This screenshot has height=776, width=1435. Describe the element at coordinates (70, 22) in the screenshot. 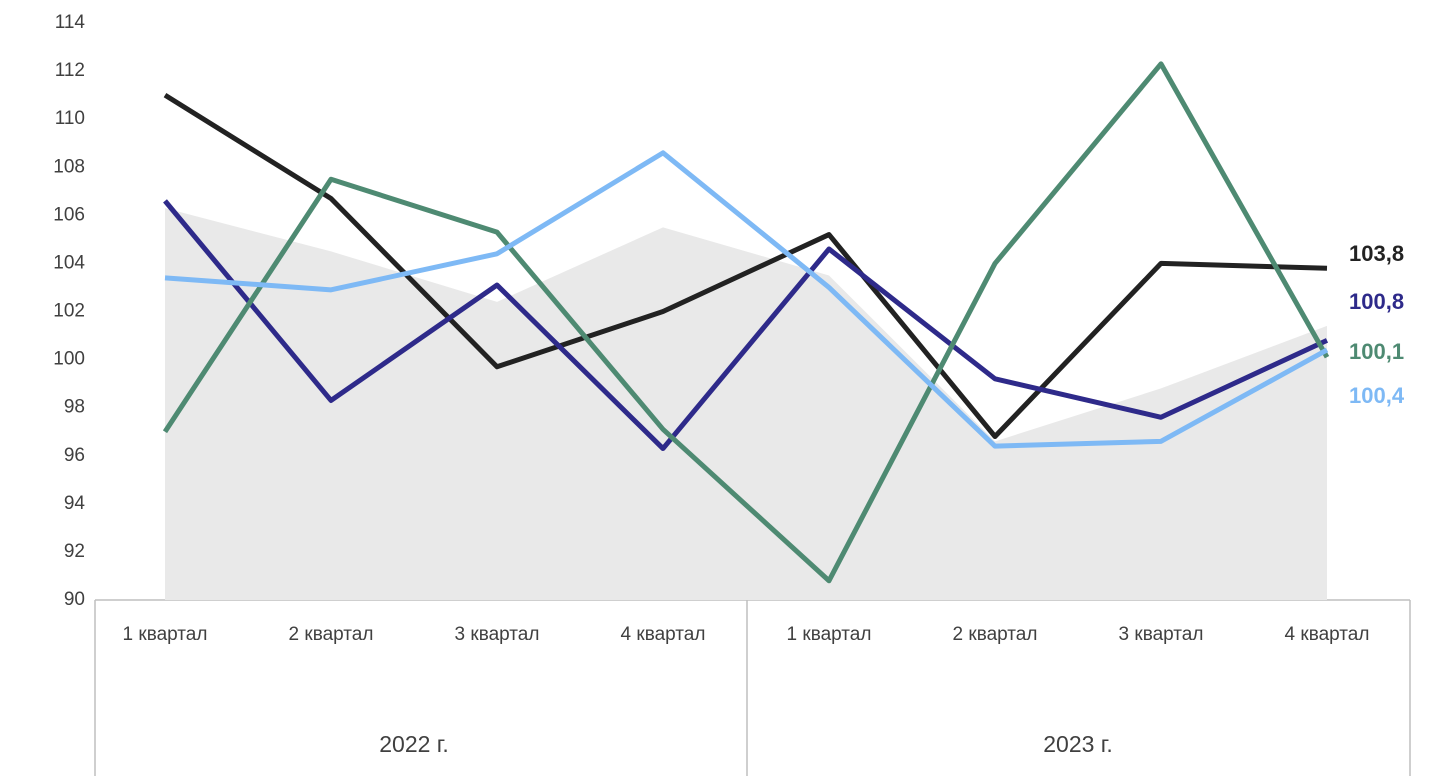

I see `y-tick-label: 114` at that location.